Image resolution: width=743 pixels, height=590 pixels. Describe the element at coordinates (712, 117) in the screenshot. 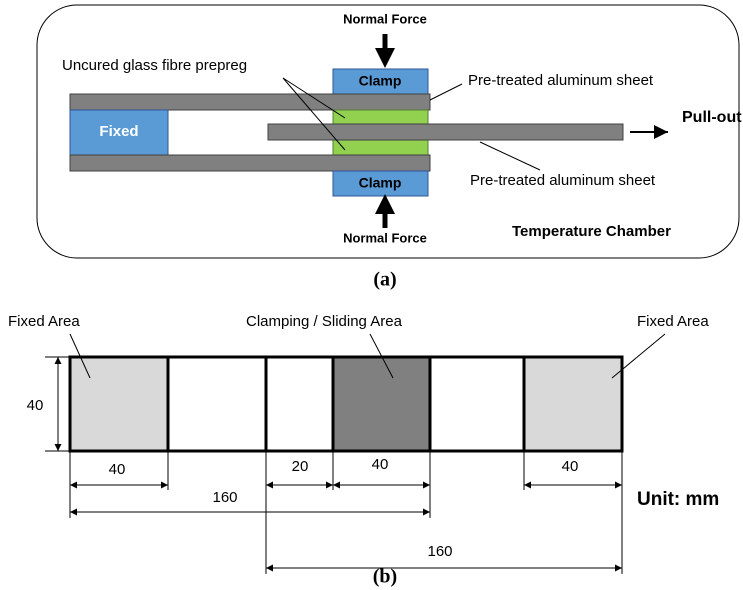

I see `pull-label: Pull-out` at that location.